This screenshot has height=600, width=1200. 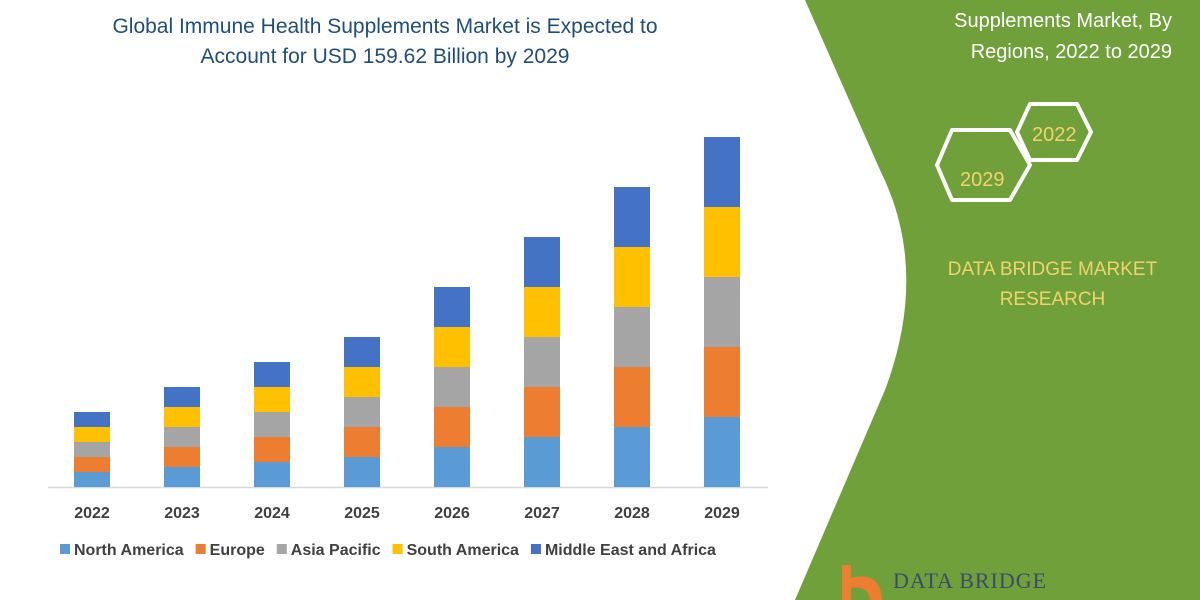 I want to click on bar-segment-europe-2025, so click(x=362, y=442).